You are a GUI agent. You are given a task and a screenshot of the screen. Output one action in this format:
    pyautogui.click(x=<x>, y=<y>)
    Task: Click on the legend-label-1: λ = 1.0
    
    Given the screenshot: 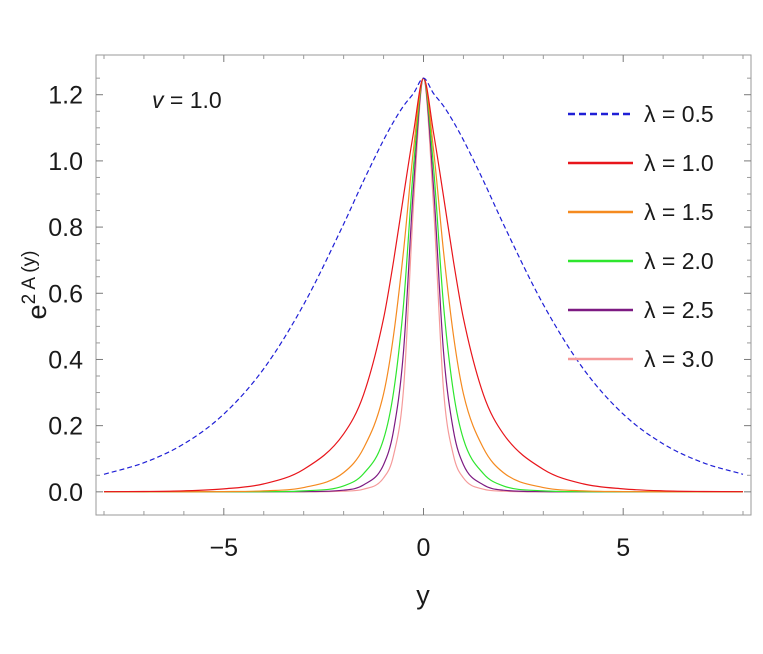 What is the action you would take?
    pyautogui.click(x=679, y=163)
    